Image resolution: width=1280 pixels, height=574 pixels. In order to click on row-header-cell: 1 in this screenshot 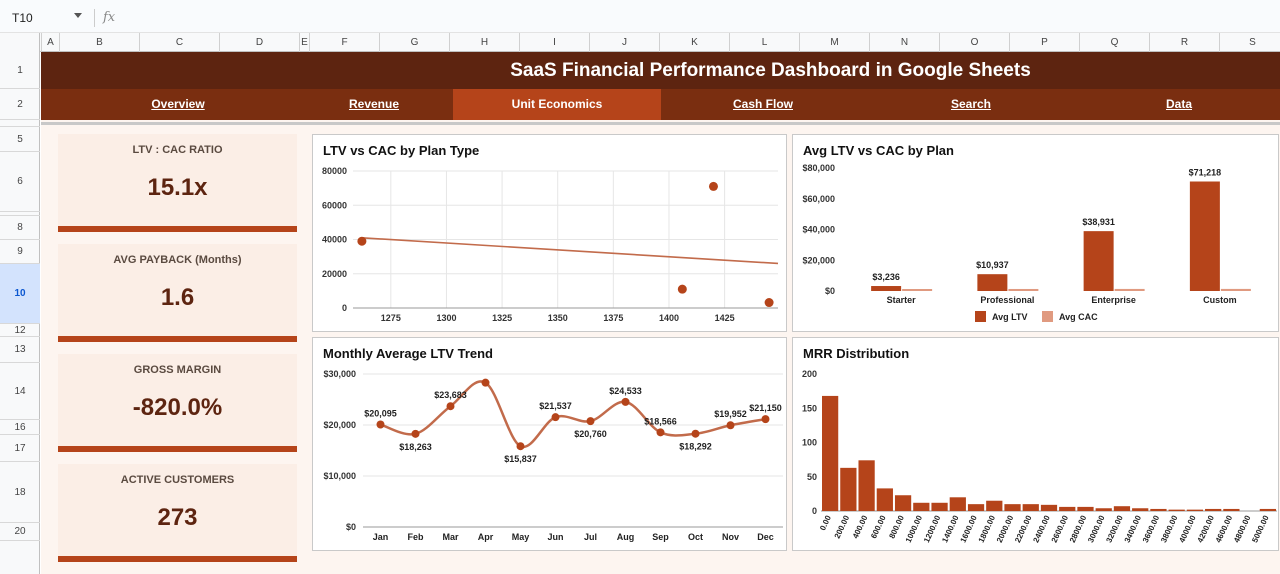, I will do `click(20, 70)`.